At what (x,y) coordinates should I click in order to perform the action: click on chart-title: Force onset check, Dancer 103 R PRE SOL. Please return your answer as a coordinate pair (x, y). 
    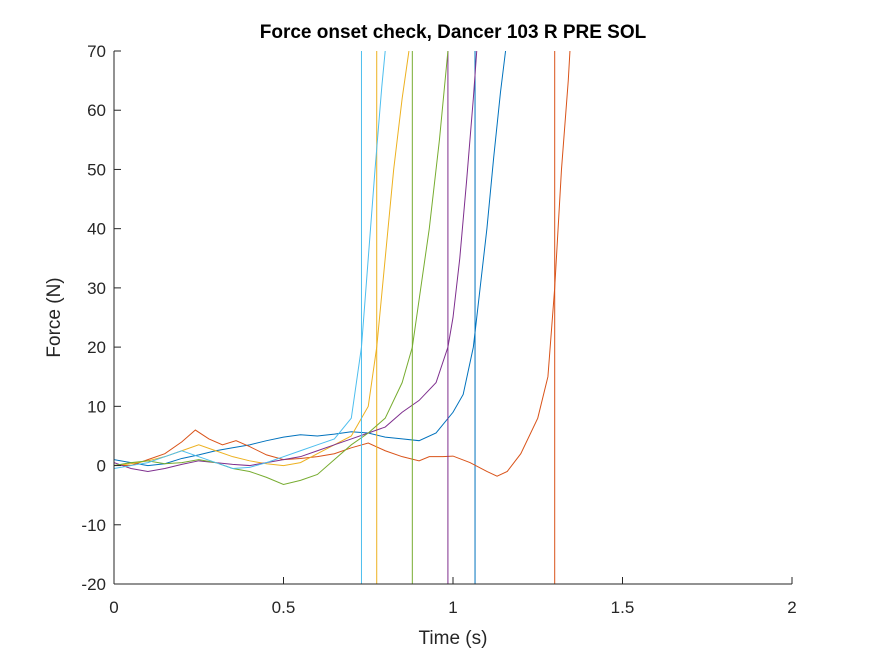
    Looking at the image, I should click on (453, 32).